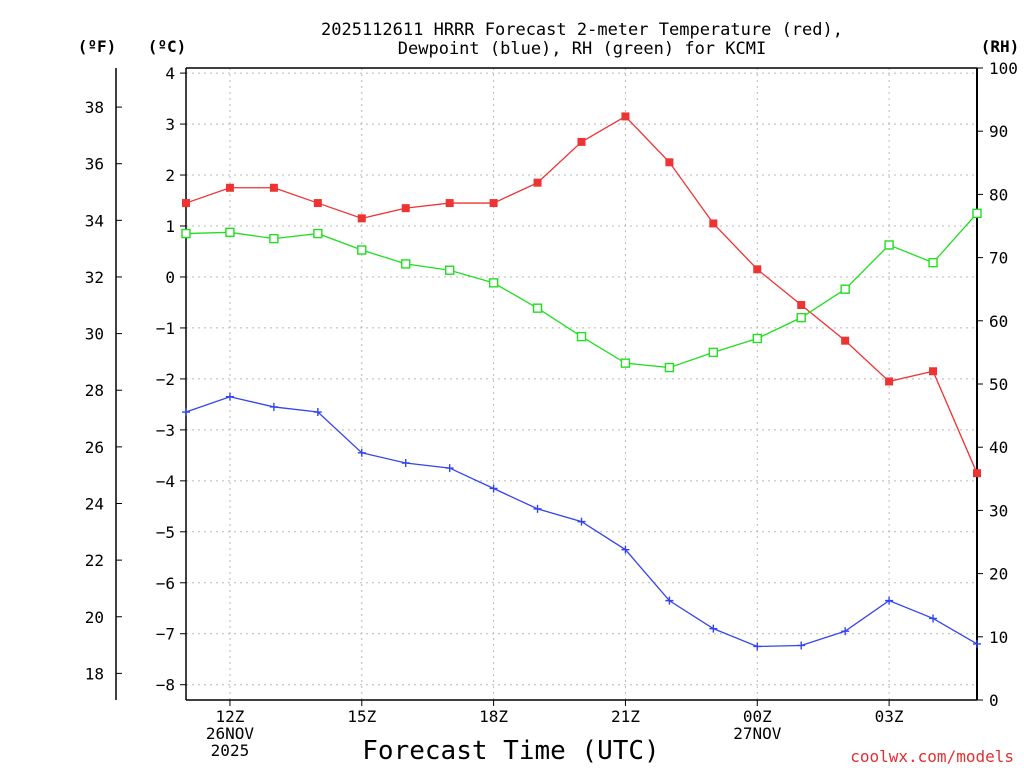 The width and height of the screenshot is (1024, 768). Describe the element at coordinates (94, 164) in the screenshot. I see `fahrenheit-tick-label: 36` at that location.